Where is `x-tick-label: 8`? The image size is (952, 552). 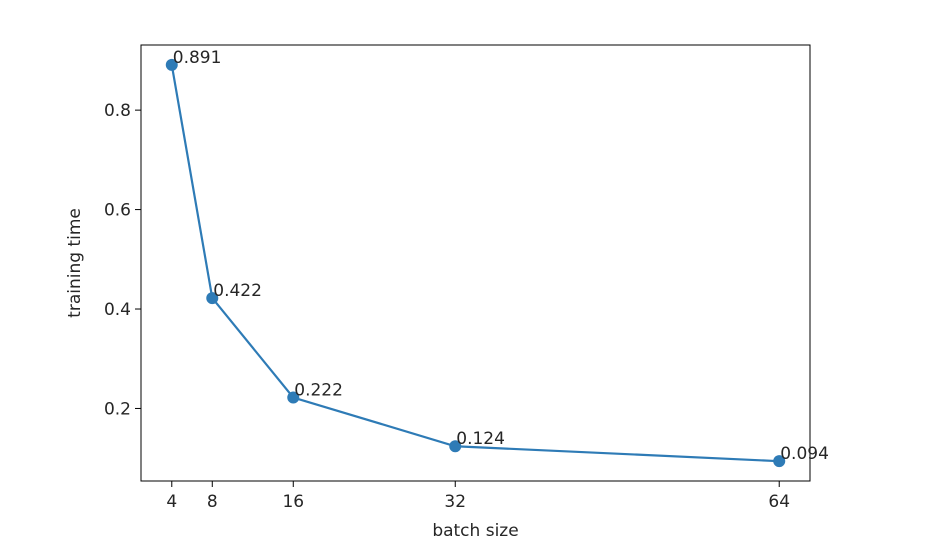
x-tick-label: 8 is located at coordinates (212, 502).